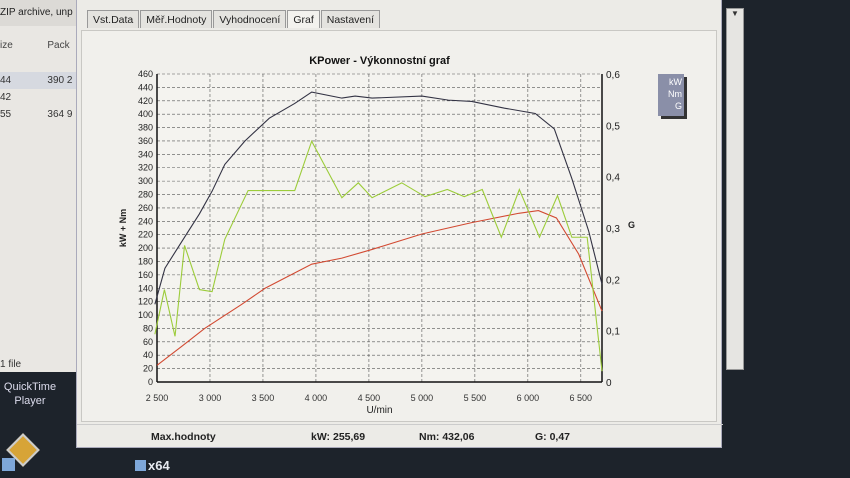  I want to click on y-tick-label: 40, so click(148, 355).